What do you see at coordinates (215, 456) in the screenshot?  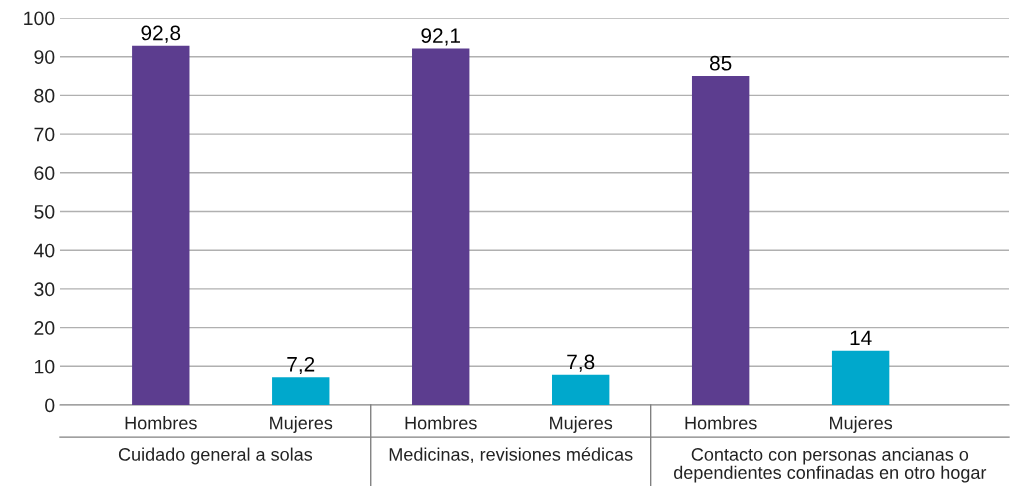 I see `text: Cuidado general a solas` at bounding box center [215, 456].